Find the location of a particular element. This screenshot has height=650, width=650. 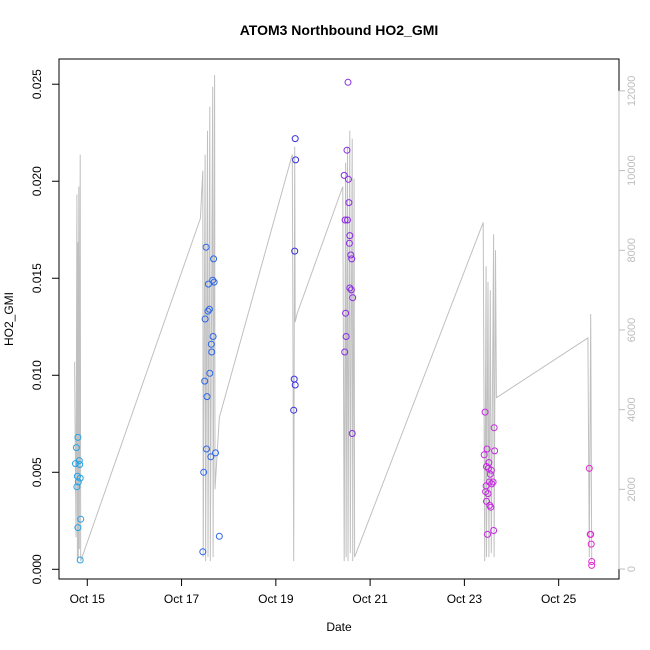

y2-tick-label-4: 8000 is located at coordinates (632, 250).